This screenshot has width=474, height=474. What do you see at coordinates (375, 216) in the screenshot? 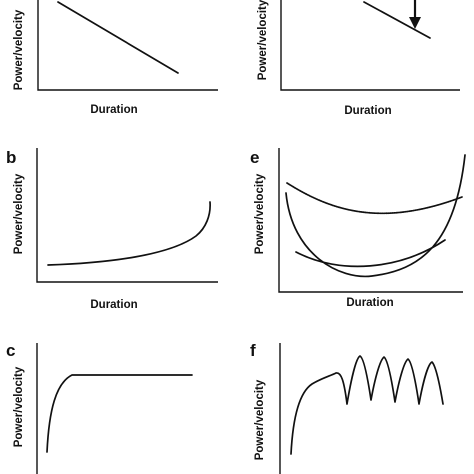
I see `u-curve-mid` at bounding box center [375, 216].